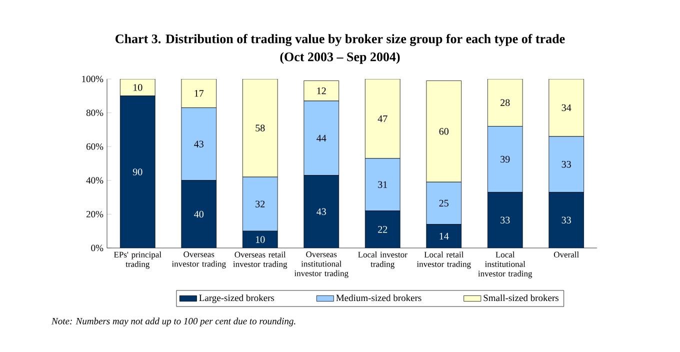 This screenshot has height=352, width=680. I want to click on chart-subtitle: (Oct 2003 – Sep 2004), so click(340, 58).